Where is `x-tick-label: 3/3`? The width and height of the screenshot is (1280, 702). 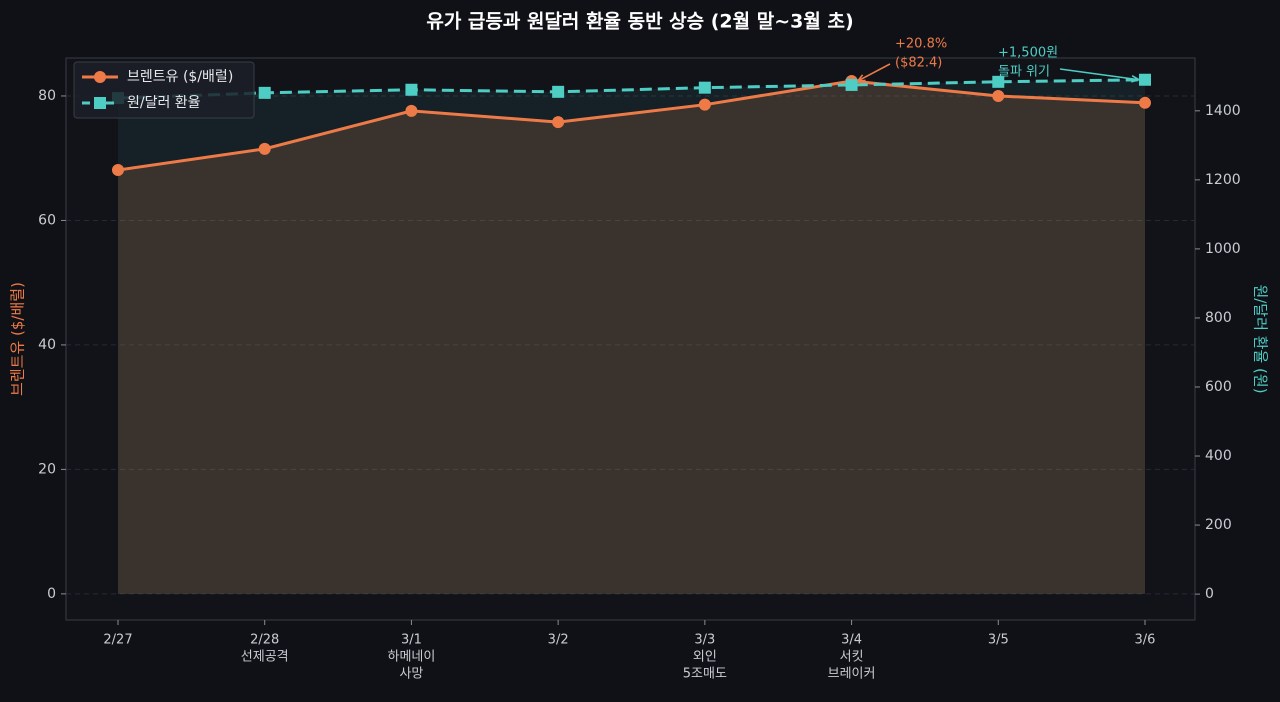 x-tick-label: 3/3 is located at coordinates (704, 640).